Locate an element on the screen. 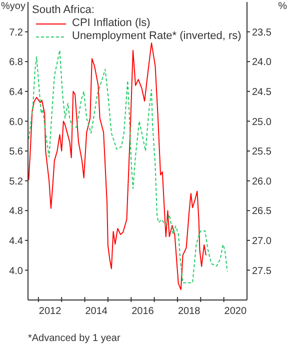  y-tick-label: 4.0 is located at coordinates (16, 271).